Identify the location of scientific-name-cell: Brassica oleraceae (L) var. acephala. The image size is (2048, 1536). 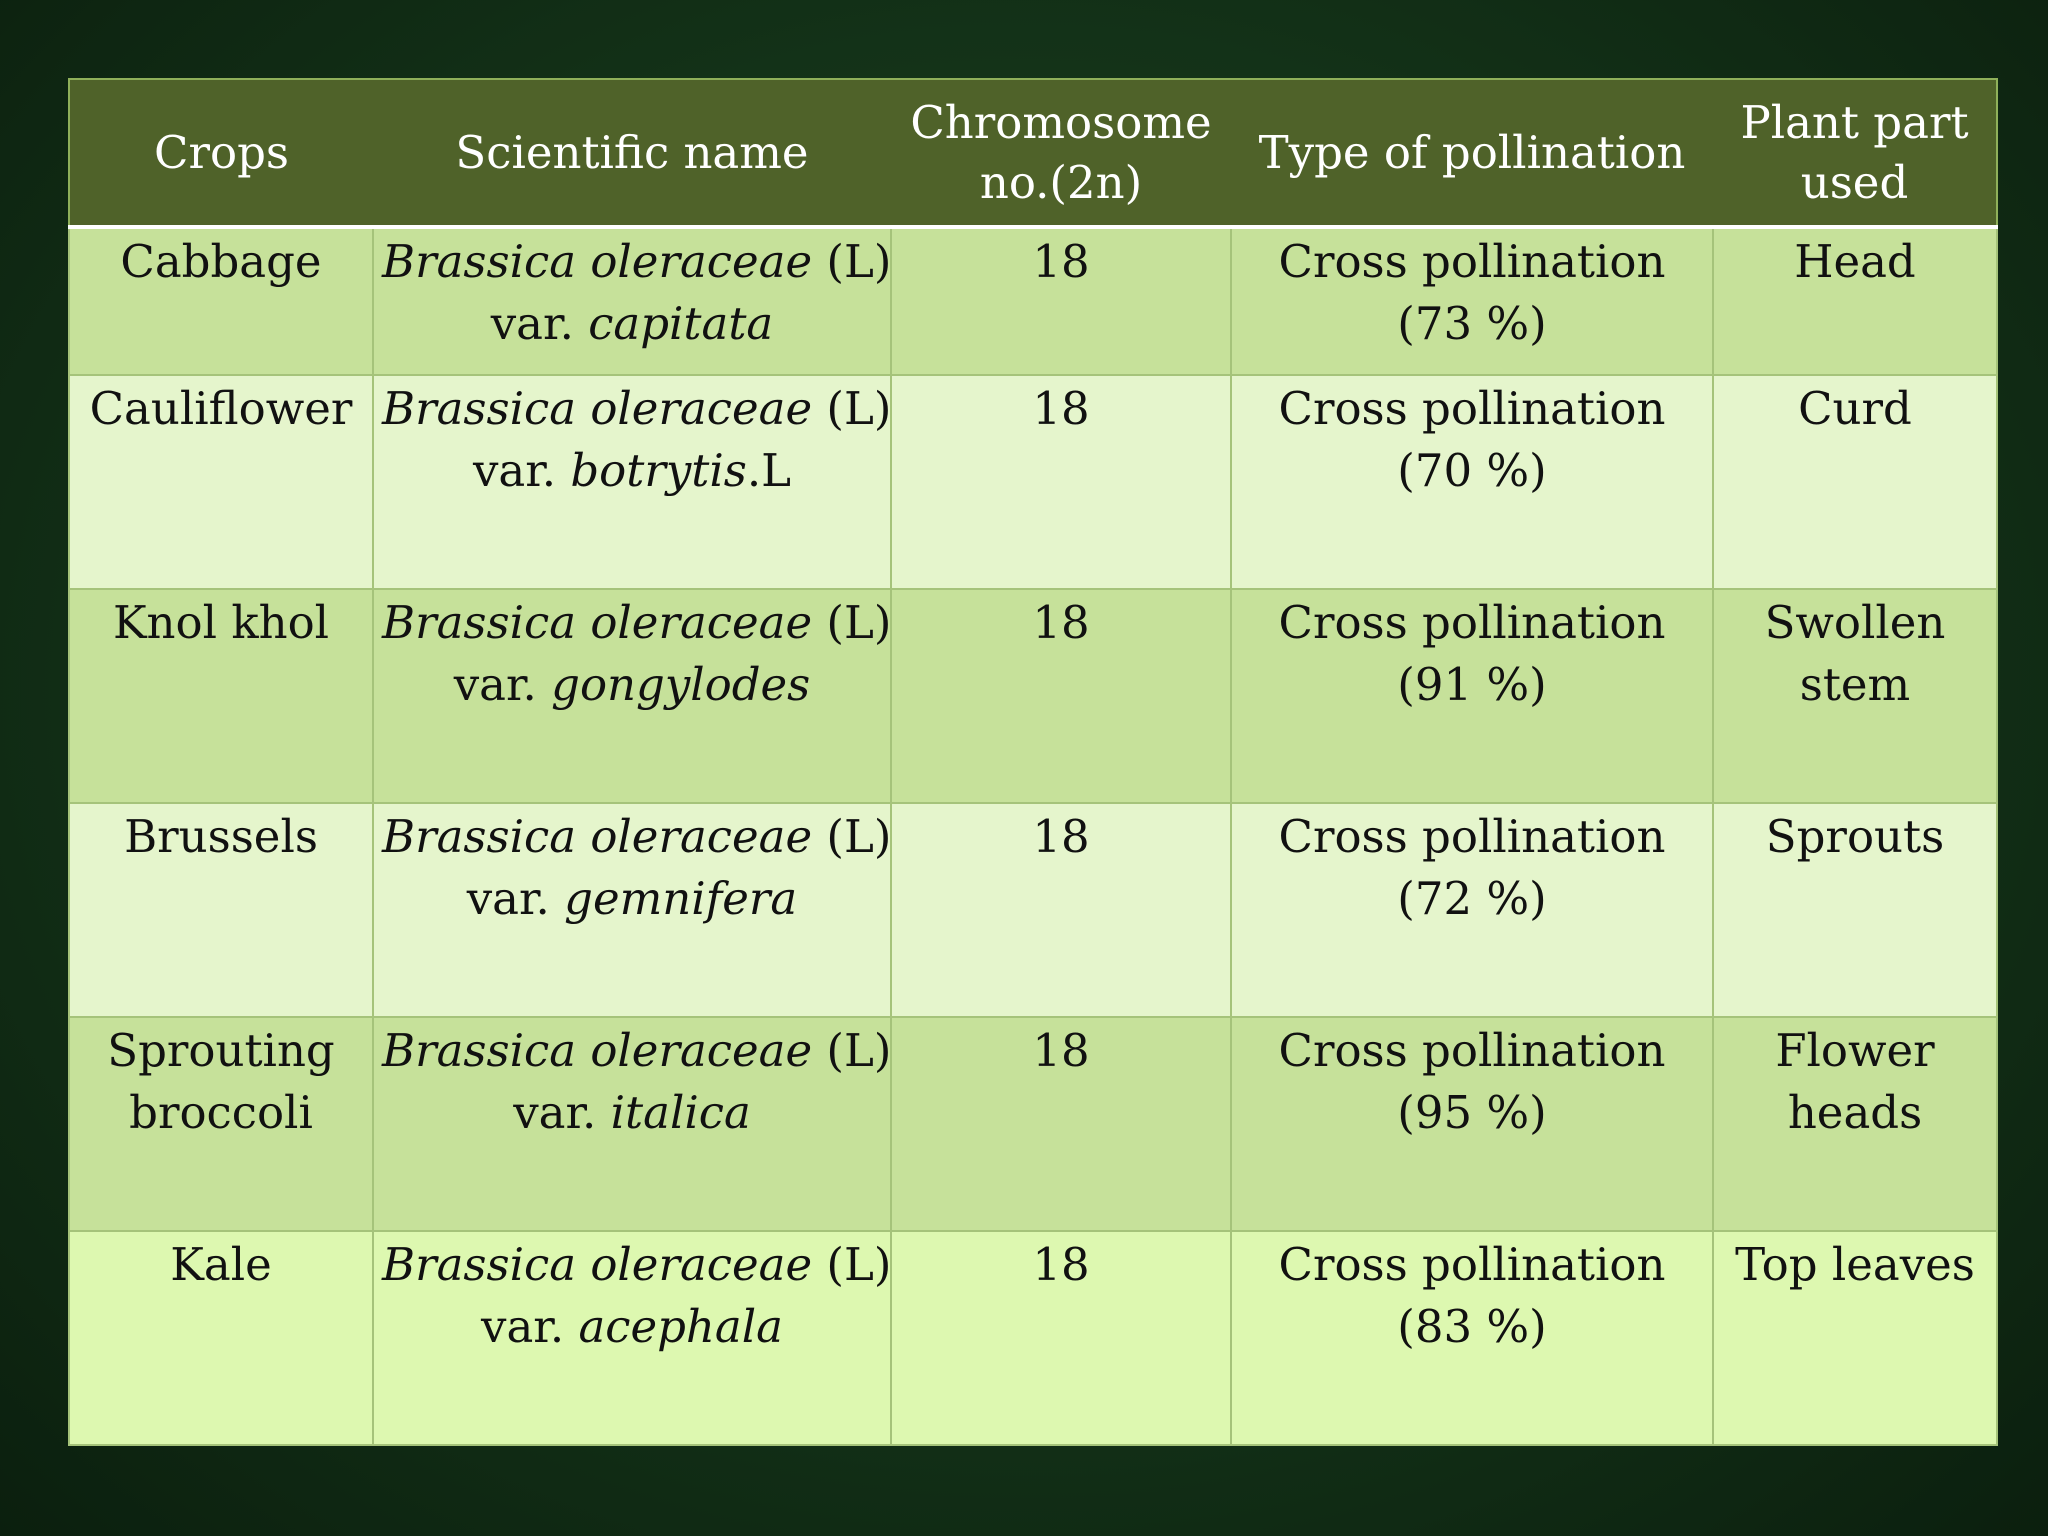
(632, 1338).